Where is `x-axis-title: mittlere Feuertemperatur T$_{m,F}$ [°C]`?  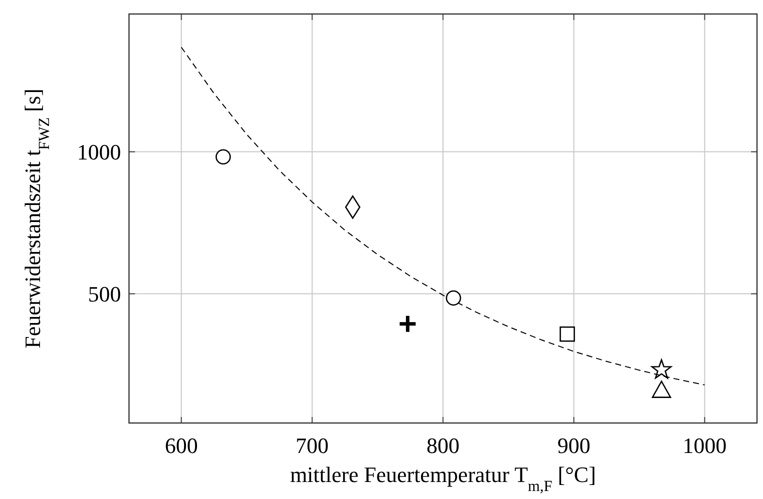
x-axis-title: mittlere Feuertemperatur T$_{m,F}$ [°C] is located at coordinates (443, 478).